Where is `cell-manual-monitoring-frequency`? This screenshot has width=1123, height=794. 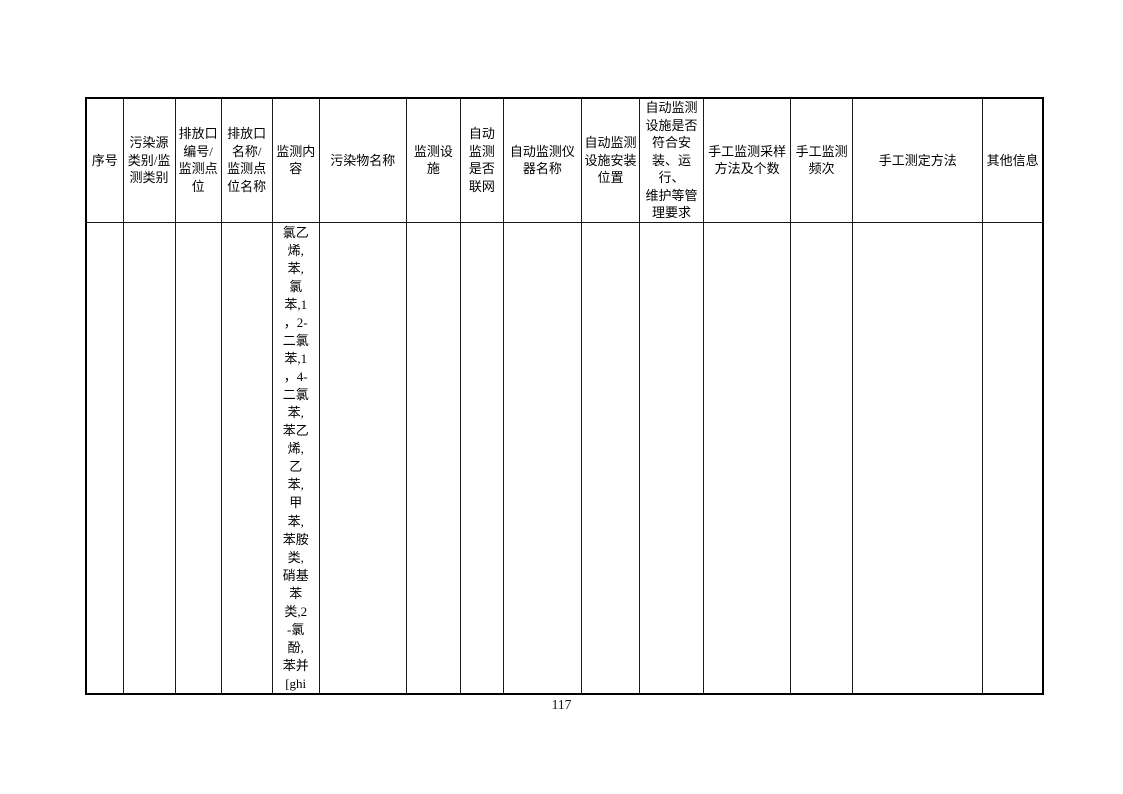 cell-manual-monitoring-frequency is located at coordinates (822, 458).